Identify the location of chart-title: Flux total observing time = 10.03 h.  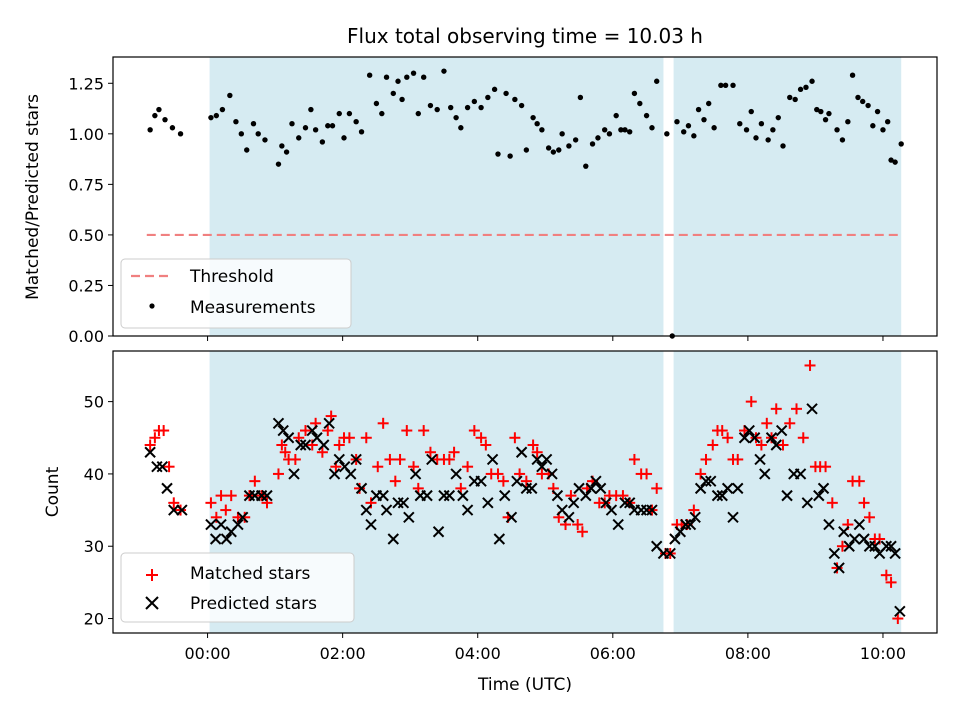
(525, 36).